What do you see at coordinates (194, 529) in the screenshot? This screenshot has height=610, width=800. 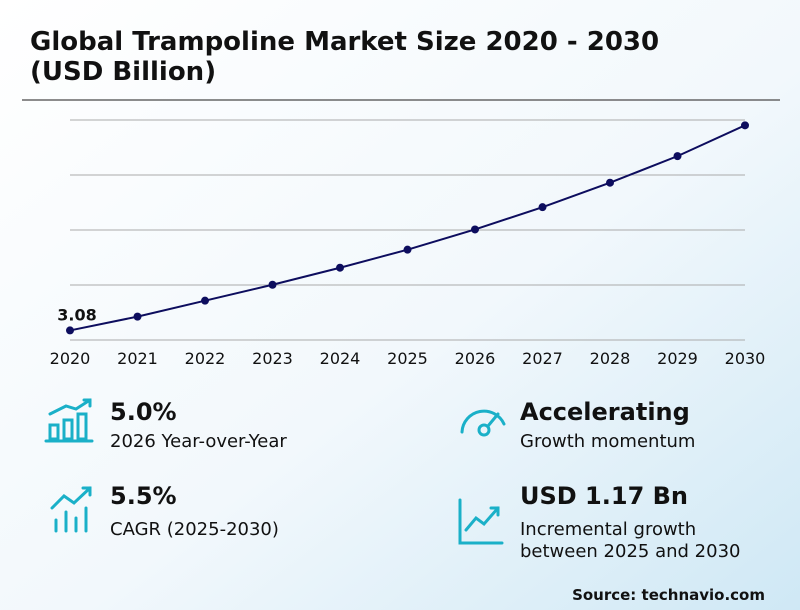 I see `stat-label: CAGR (2025-2030)` at bounding box center [194, 529].